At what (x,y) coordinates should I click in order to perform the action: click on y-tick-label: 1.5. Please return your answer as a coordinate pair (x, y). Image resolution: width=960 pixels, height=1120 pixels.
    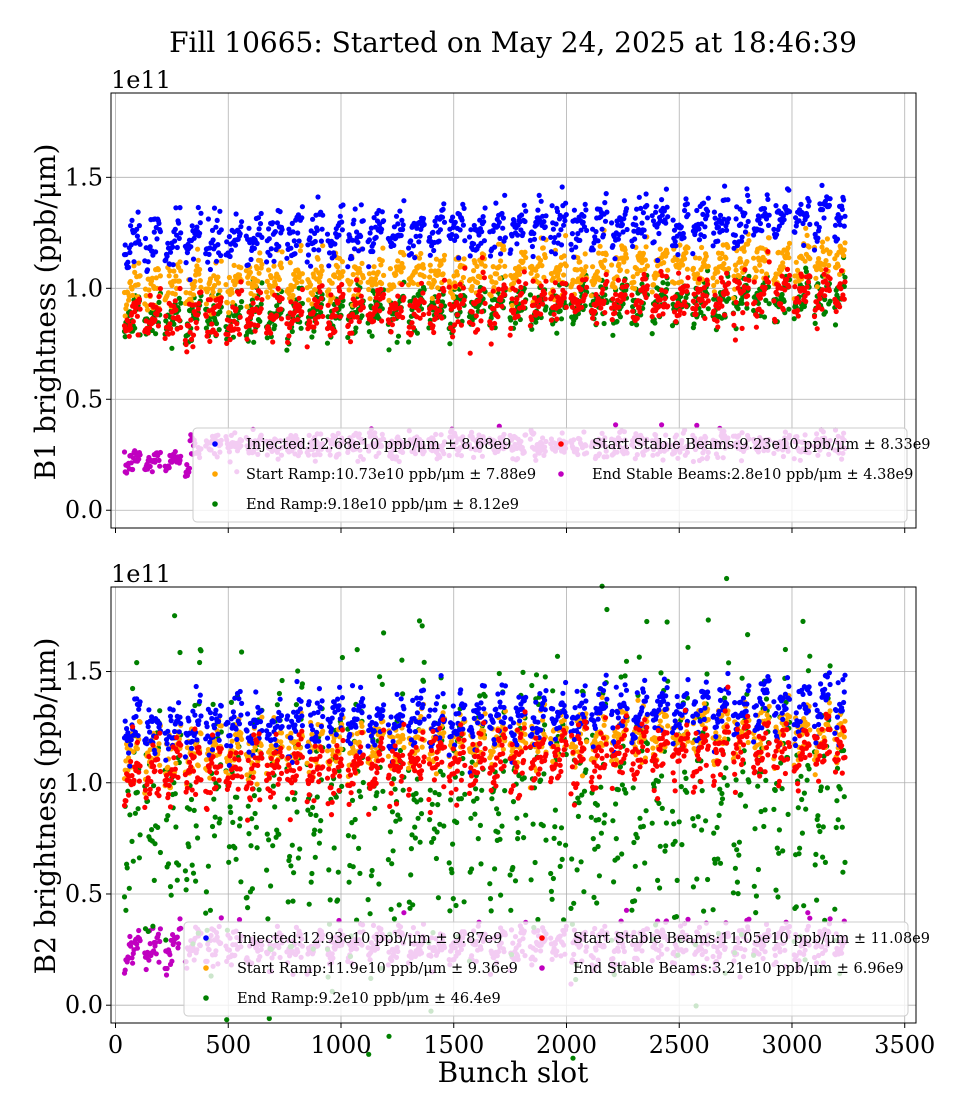
    Looking at the image, I should click on (84, 177).